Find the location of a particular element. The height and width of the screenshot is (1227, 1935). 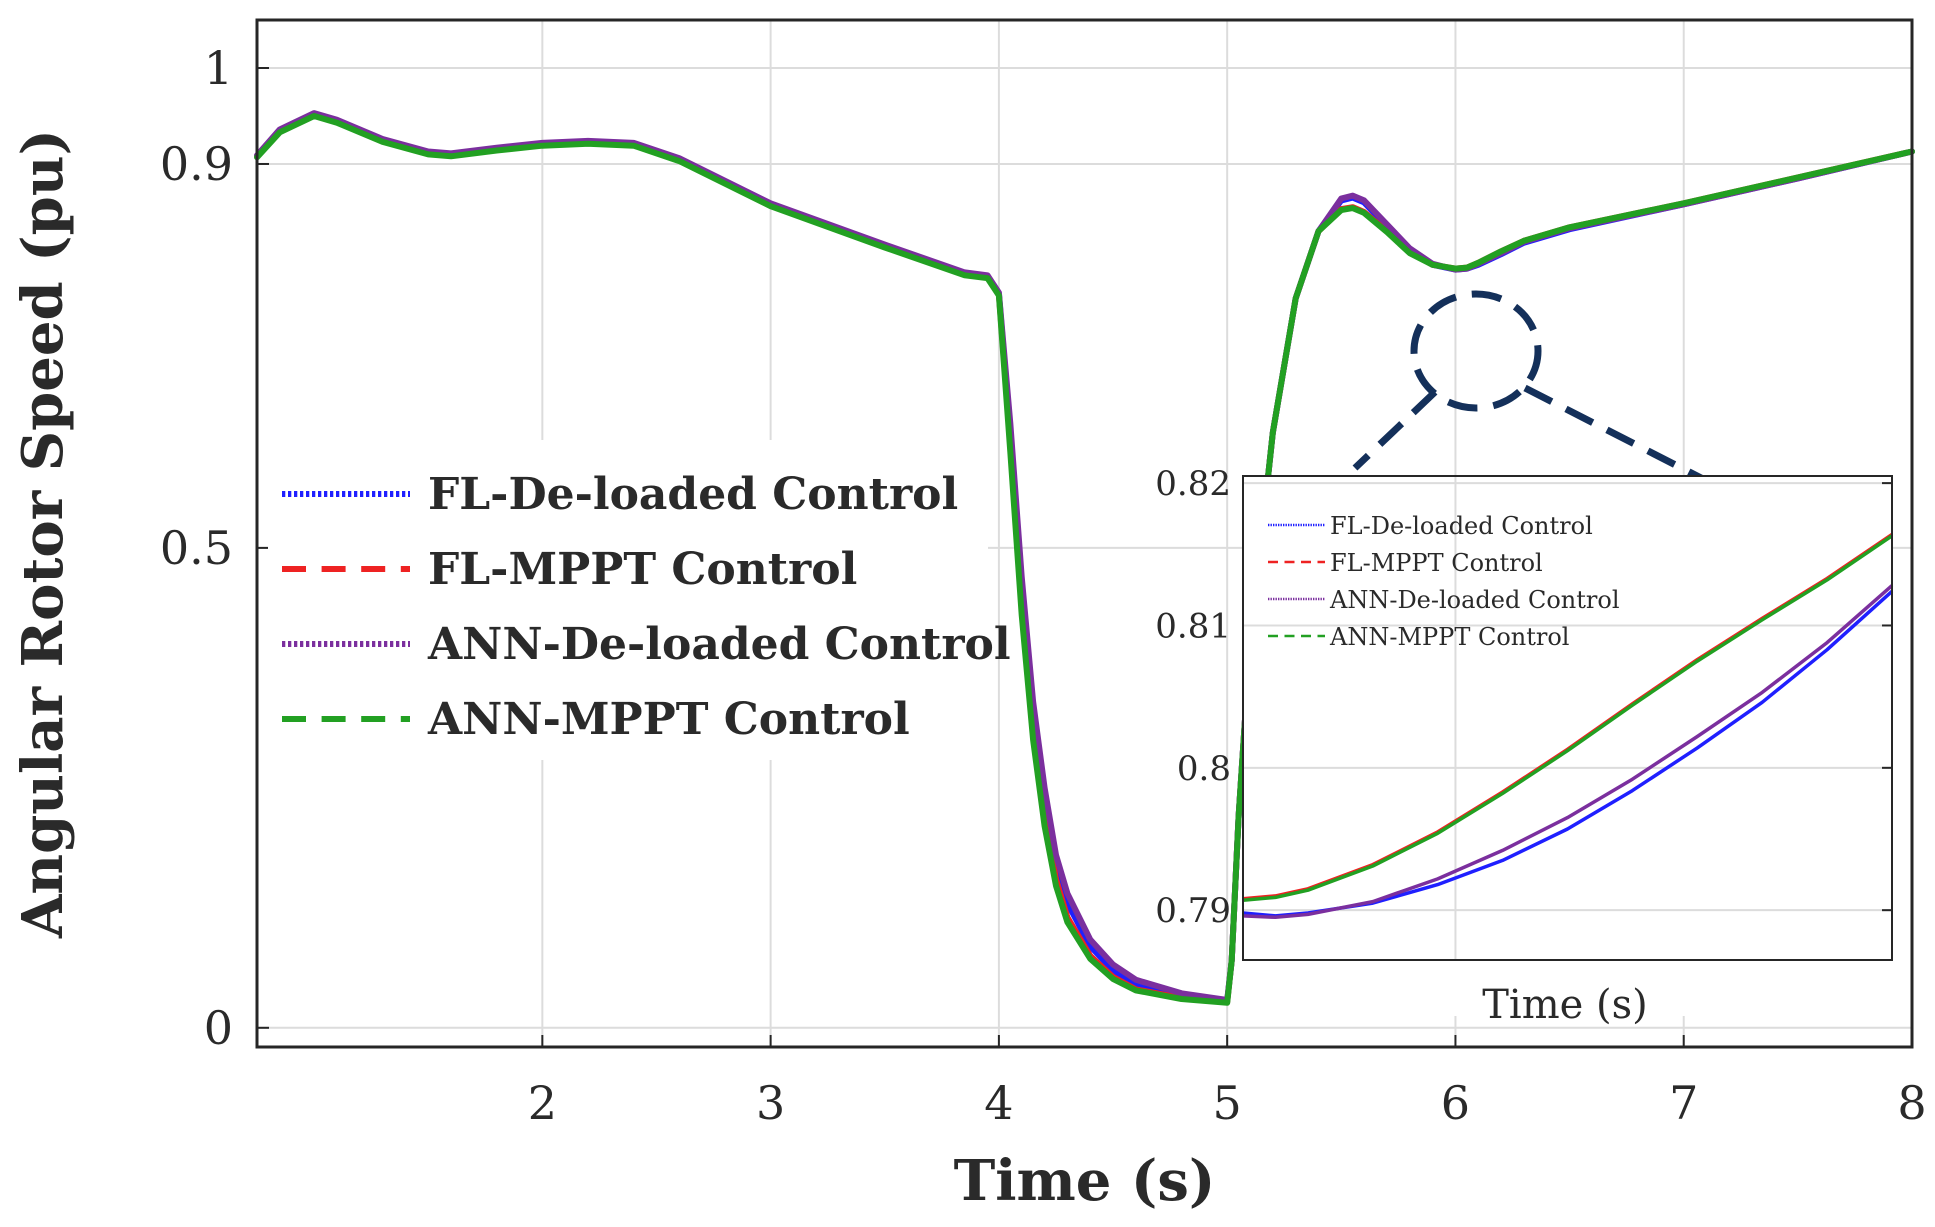

inset-y-tick-label: 0.81 is located at coordinates (1193, 626).